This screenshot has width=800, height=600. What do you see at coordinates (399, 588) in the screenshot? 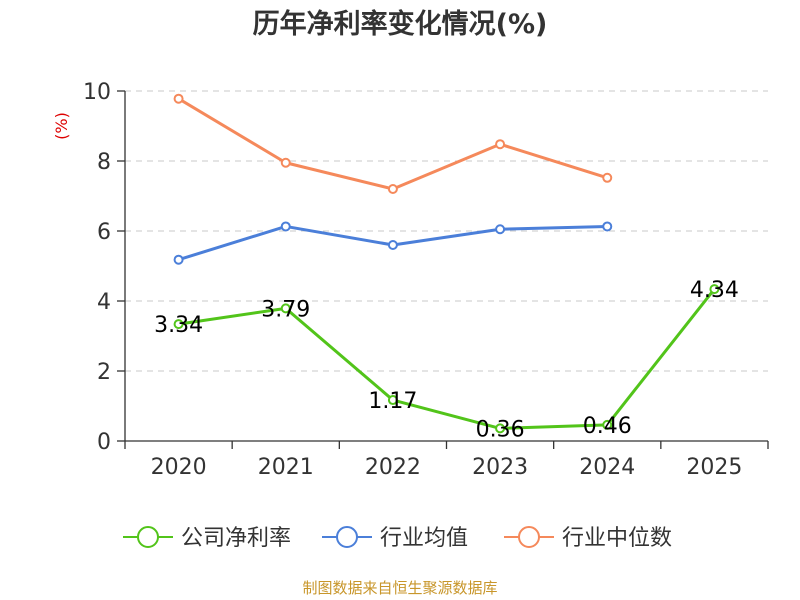
I see `source-note: 制图数据来自恒生聚源数据库` at bounding box center [399, 588].